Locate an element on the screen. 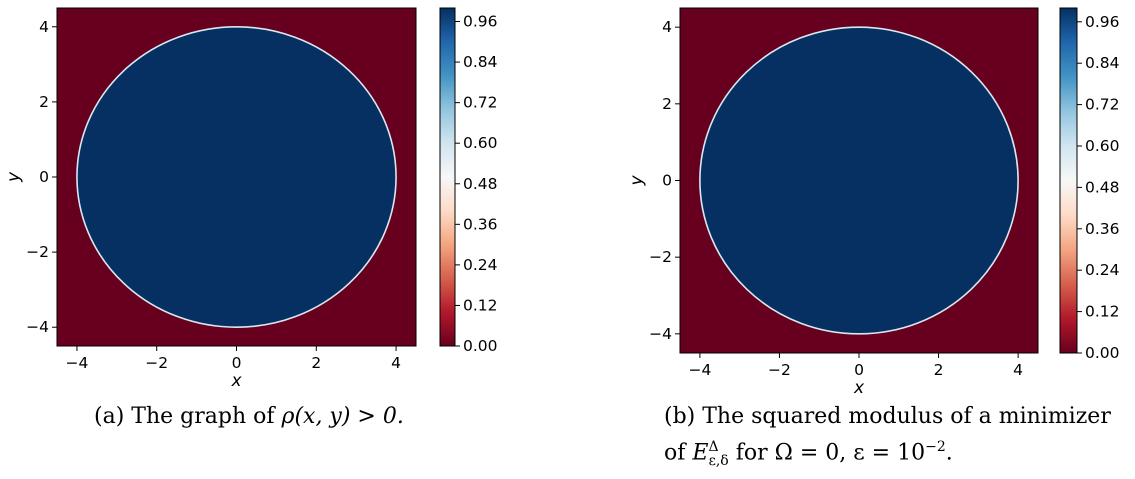 The image size is (1135, 479). caption-b-for: for is located at coordinates (751, 453).